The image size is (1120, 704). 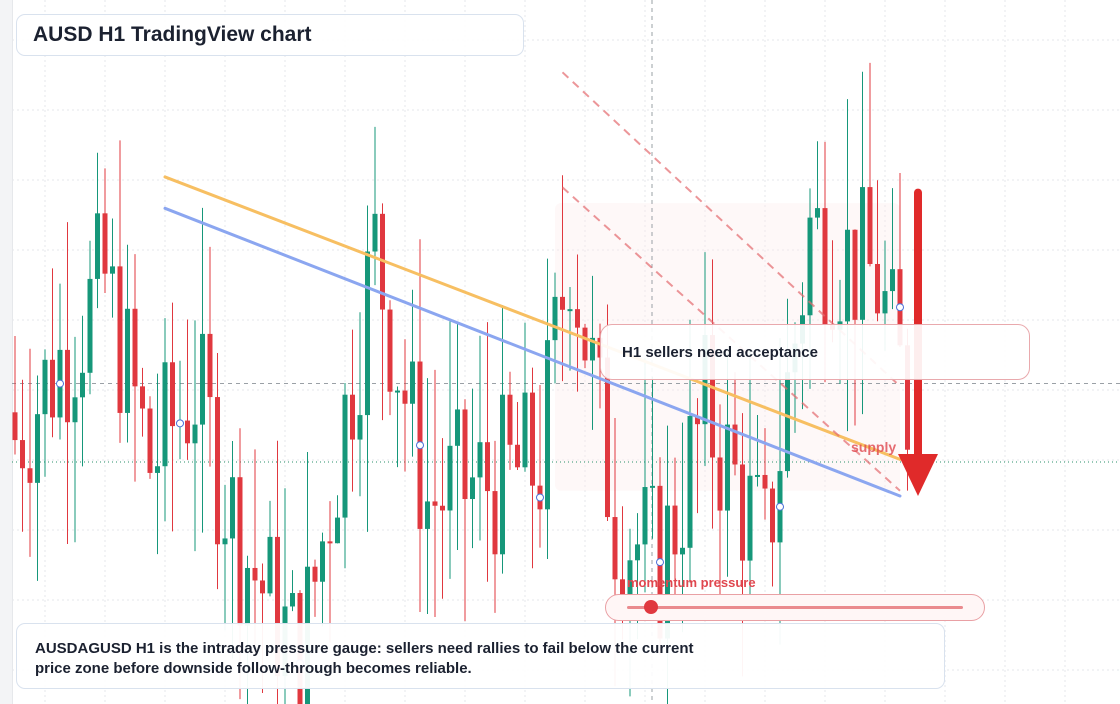 What do you see at coordinates (874, 447) in the screenshot?
I see `supply-zone-label: supply` at bounding box center [874, 447].